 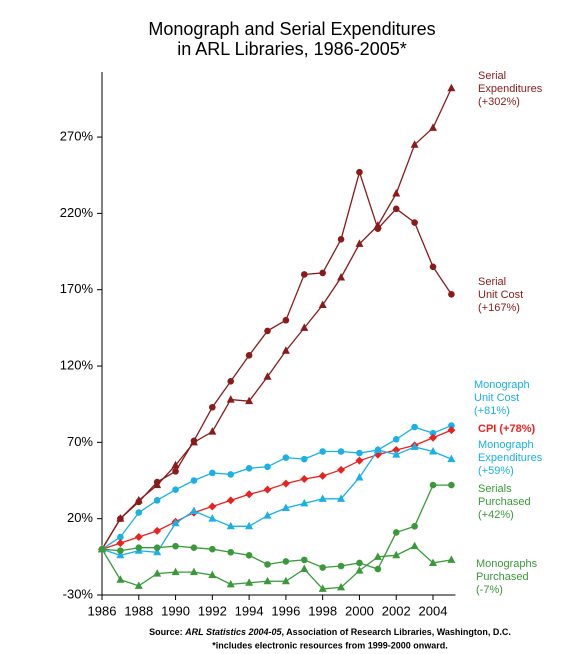 I want to click on y-tick-label: 170%, so click(x=77, y=288).